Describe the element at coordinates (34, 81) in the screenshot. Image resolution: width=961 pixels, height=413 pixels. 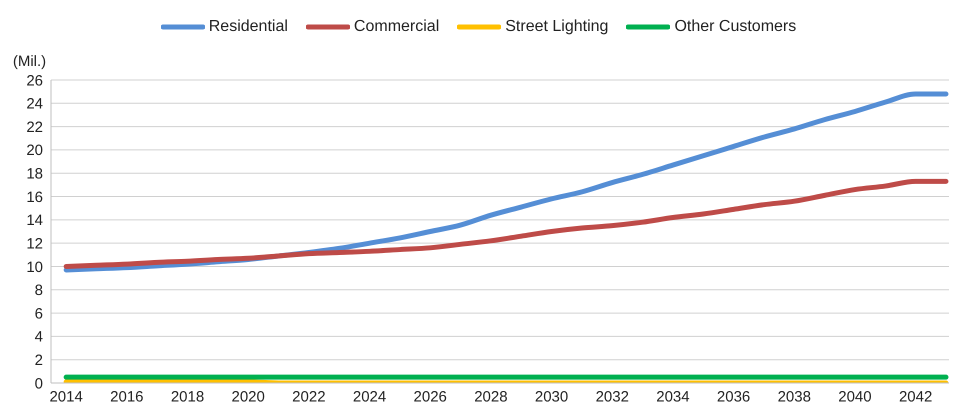
I see `y-tick-label: 26` at that location.